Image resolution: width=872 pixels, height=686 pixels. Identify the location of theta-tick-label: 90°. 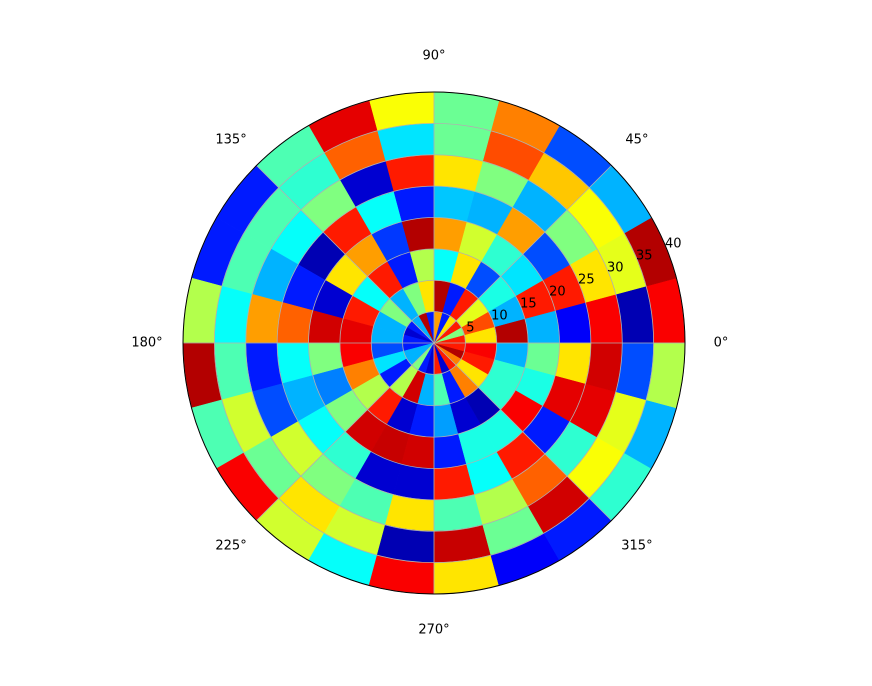
(433, 56).